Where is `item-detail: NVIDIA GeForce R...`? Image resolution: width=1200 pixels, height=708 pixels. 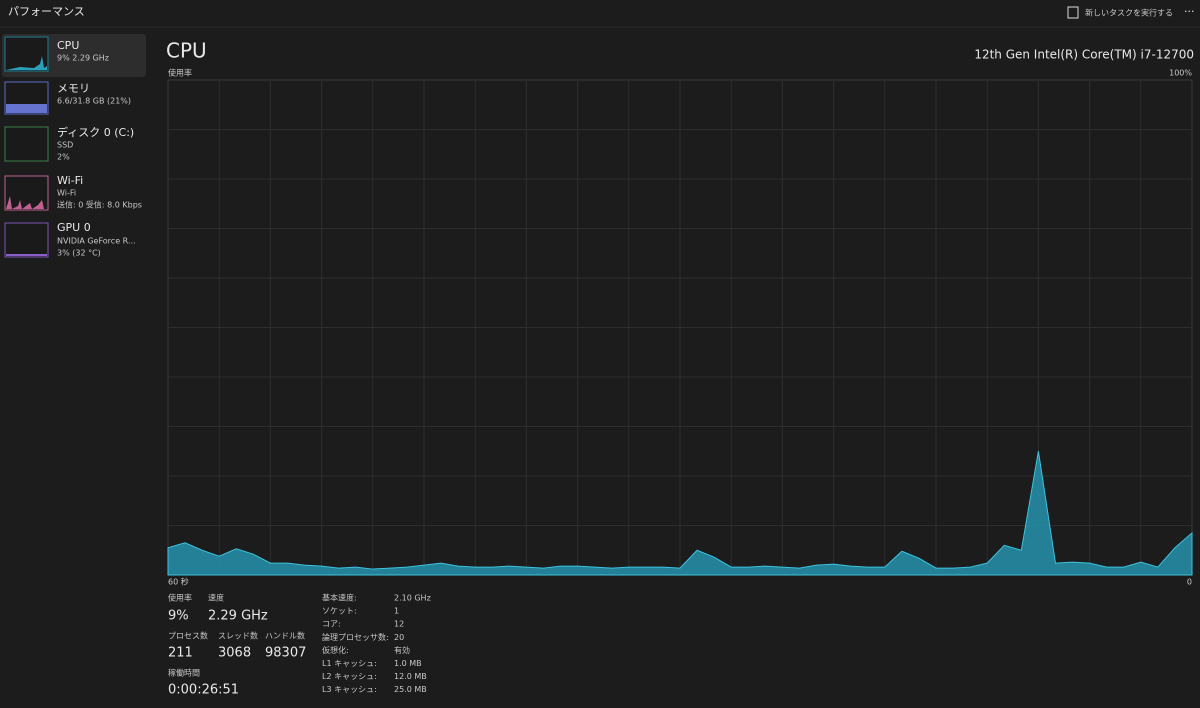 item-detail: NVIDIA GeForce R... is located at coordinates (96, 241).